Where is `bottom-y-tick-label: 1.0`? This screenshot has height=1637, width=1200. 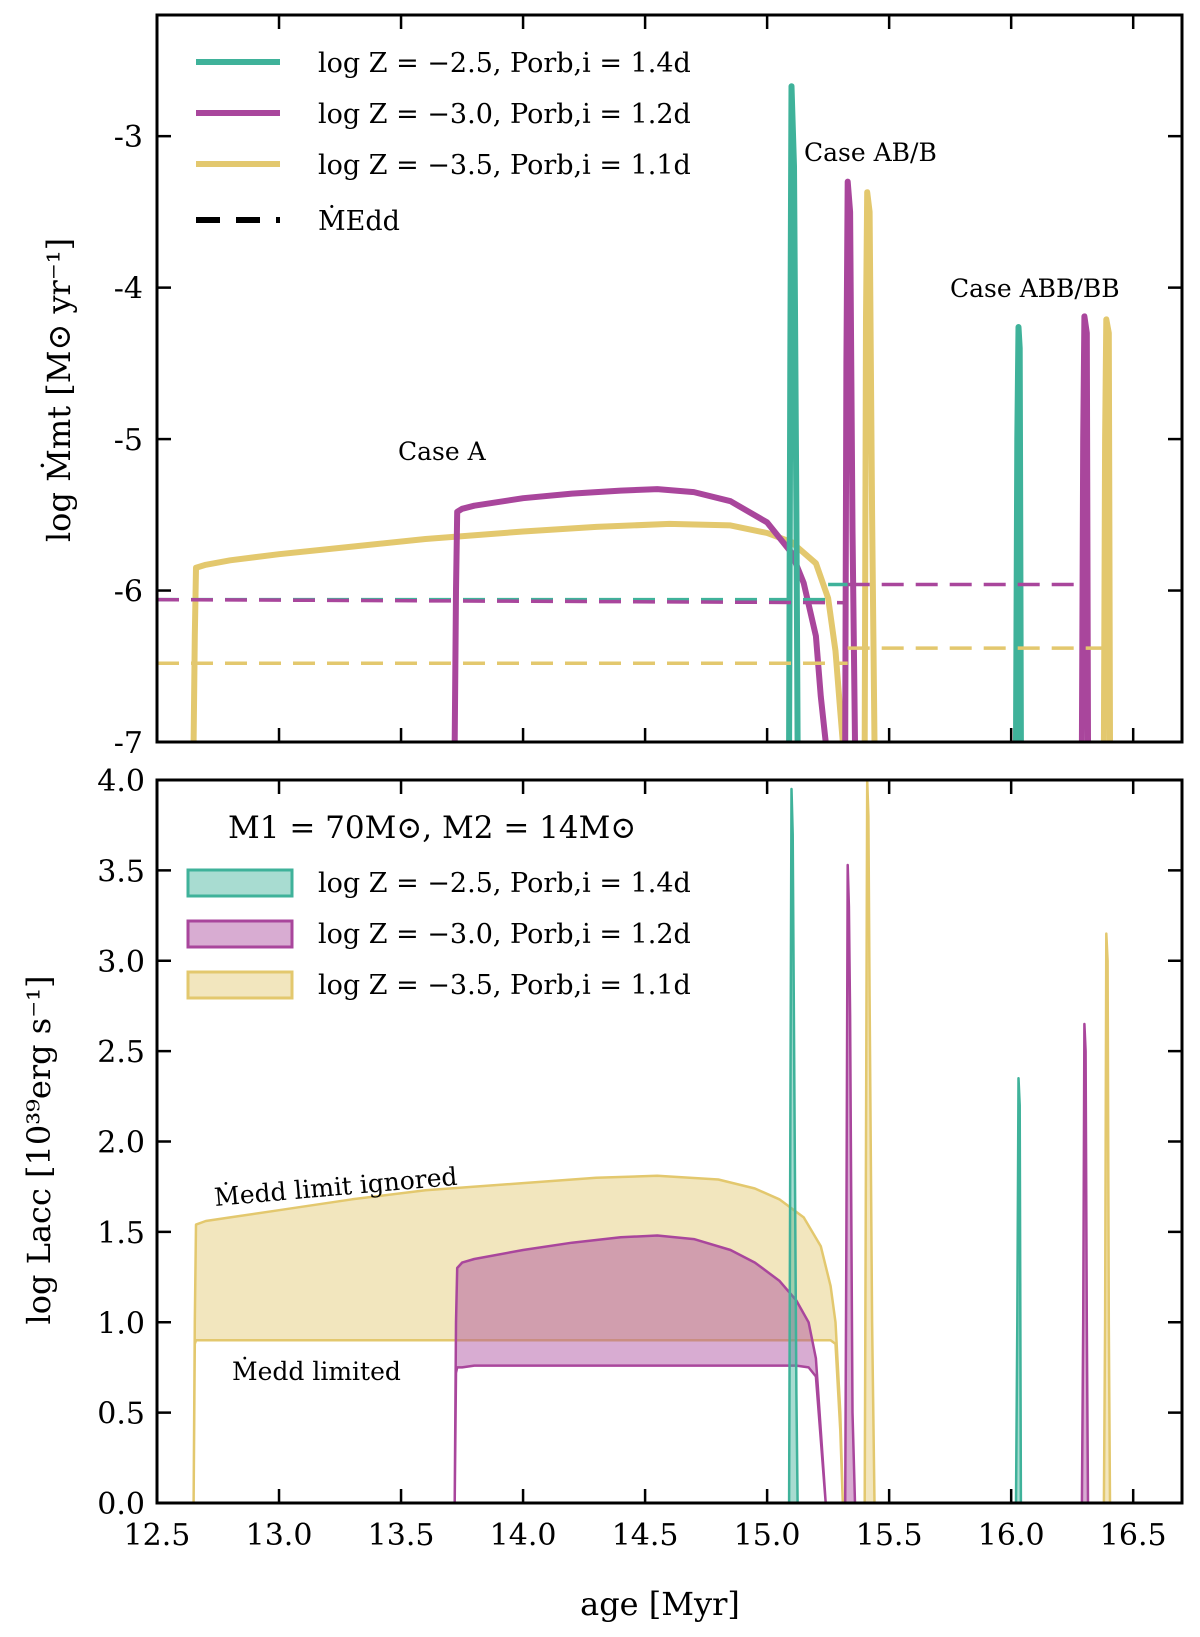
bottom-y-tick-label: 1.0 is located at coordinates (121, 1323).